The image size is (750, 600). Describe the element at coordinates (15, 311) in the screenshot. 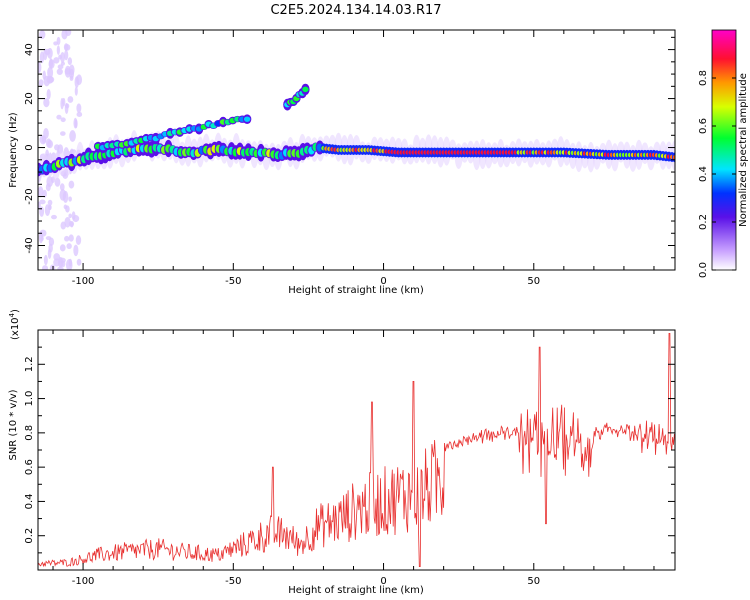

I see `snr-scale-close: )` at that location.